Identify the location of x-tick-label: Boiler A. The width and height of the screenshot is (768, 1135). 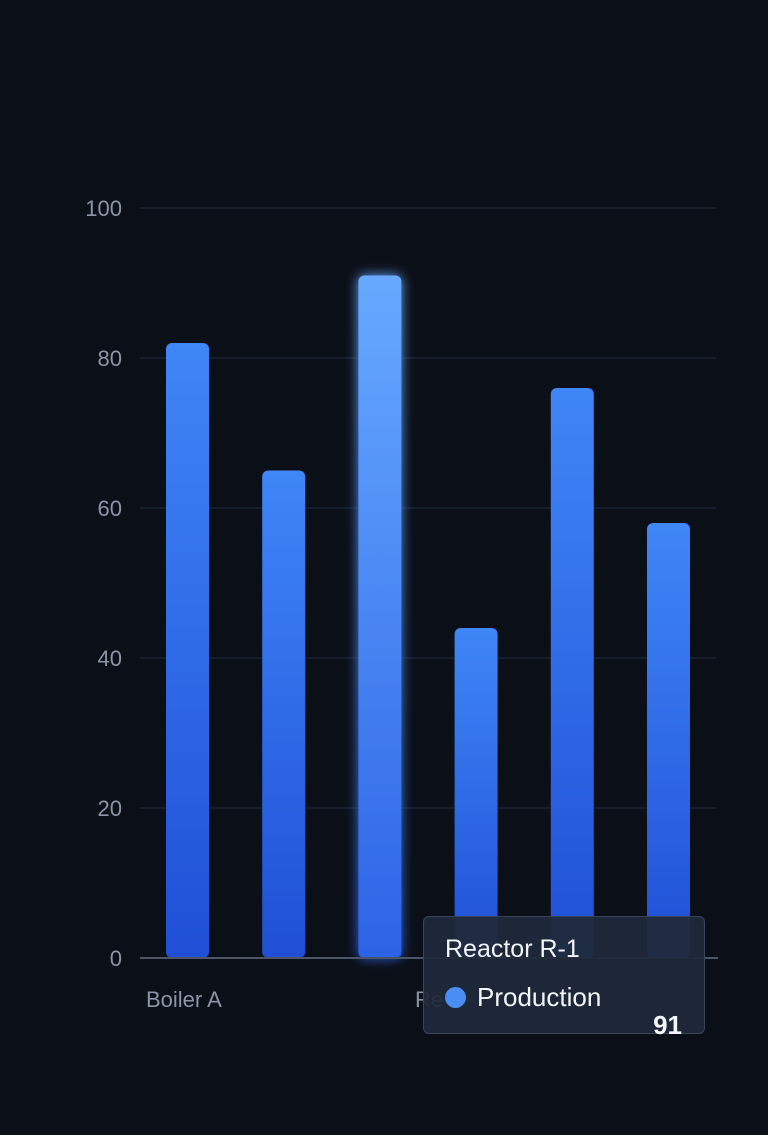
(184, 999).